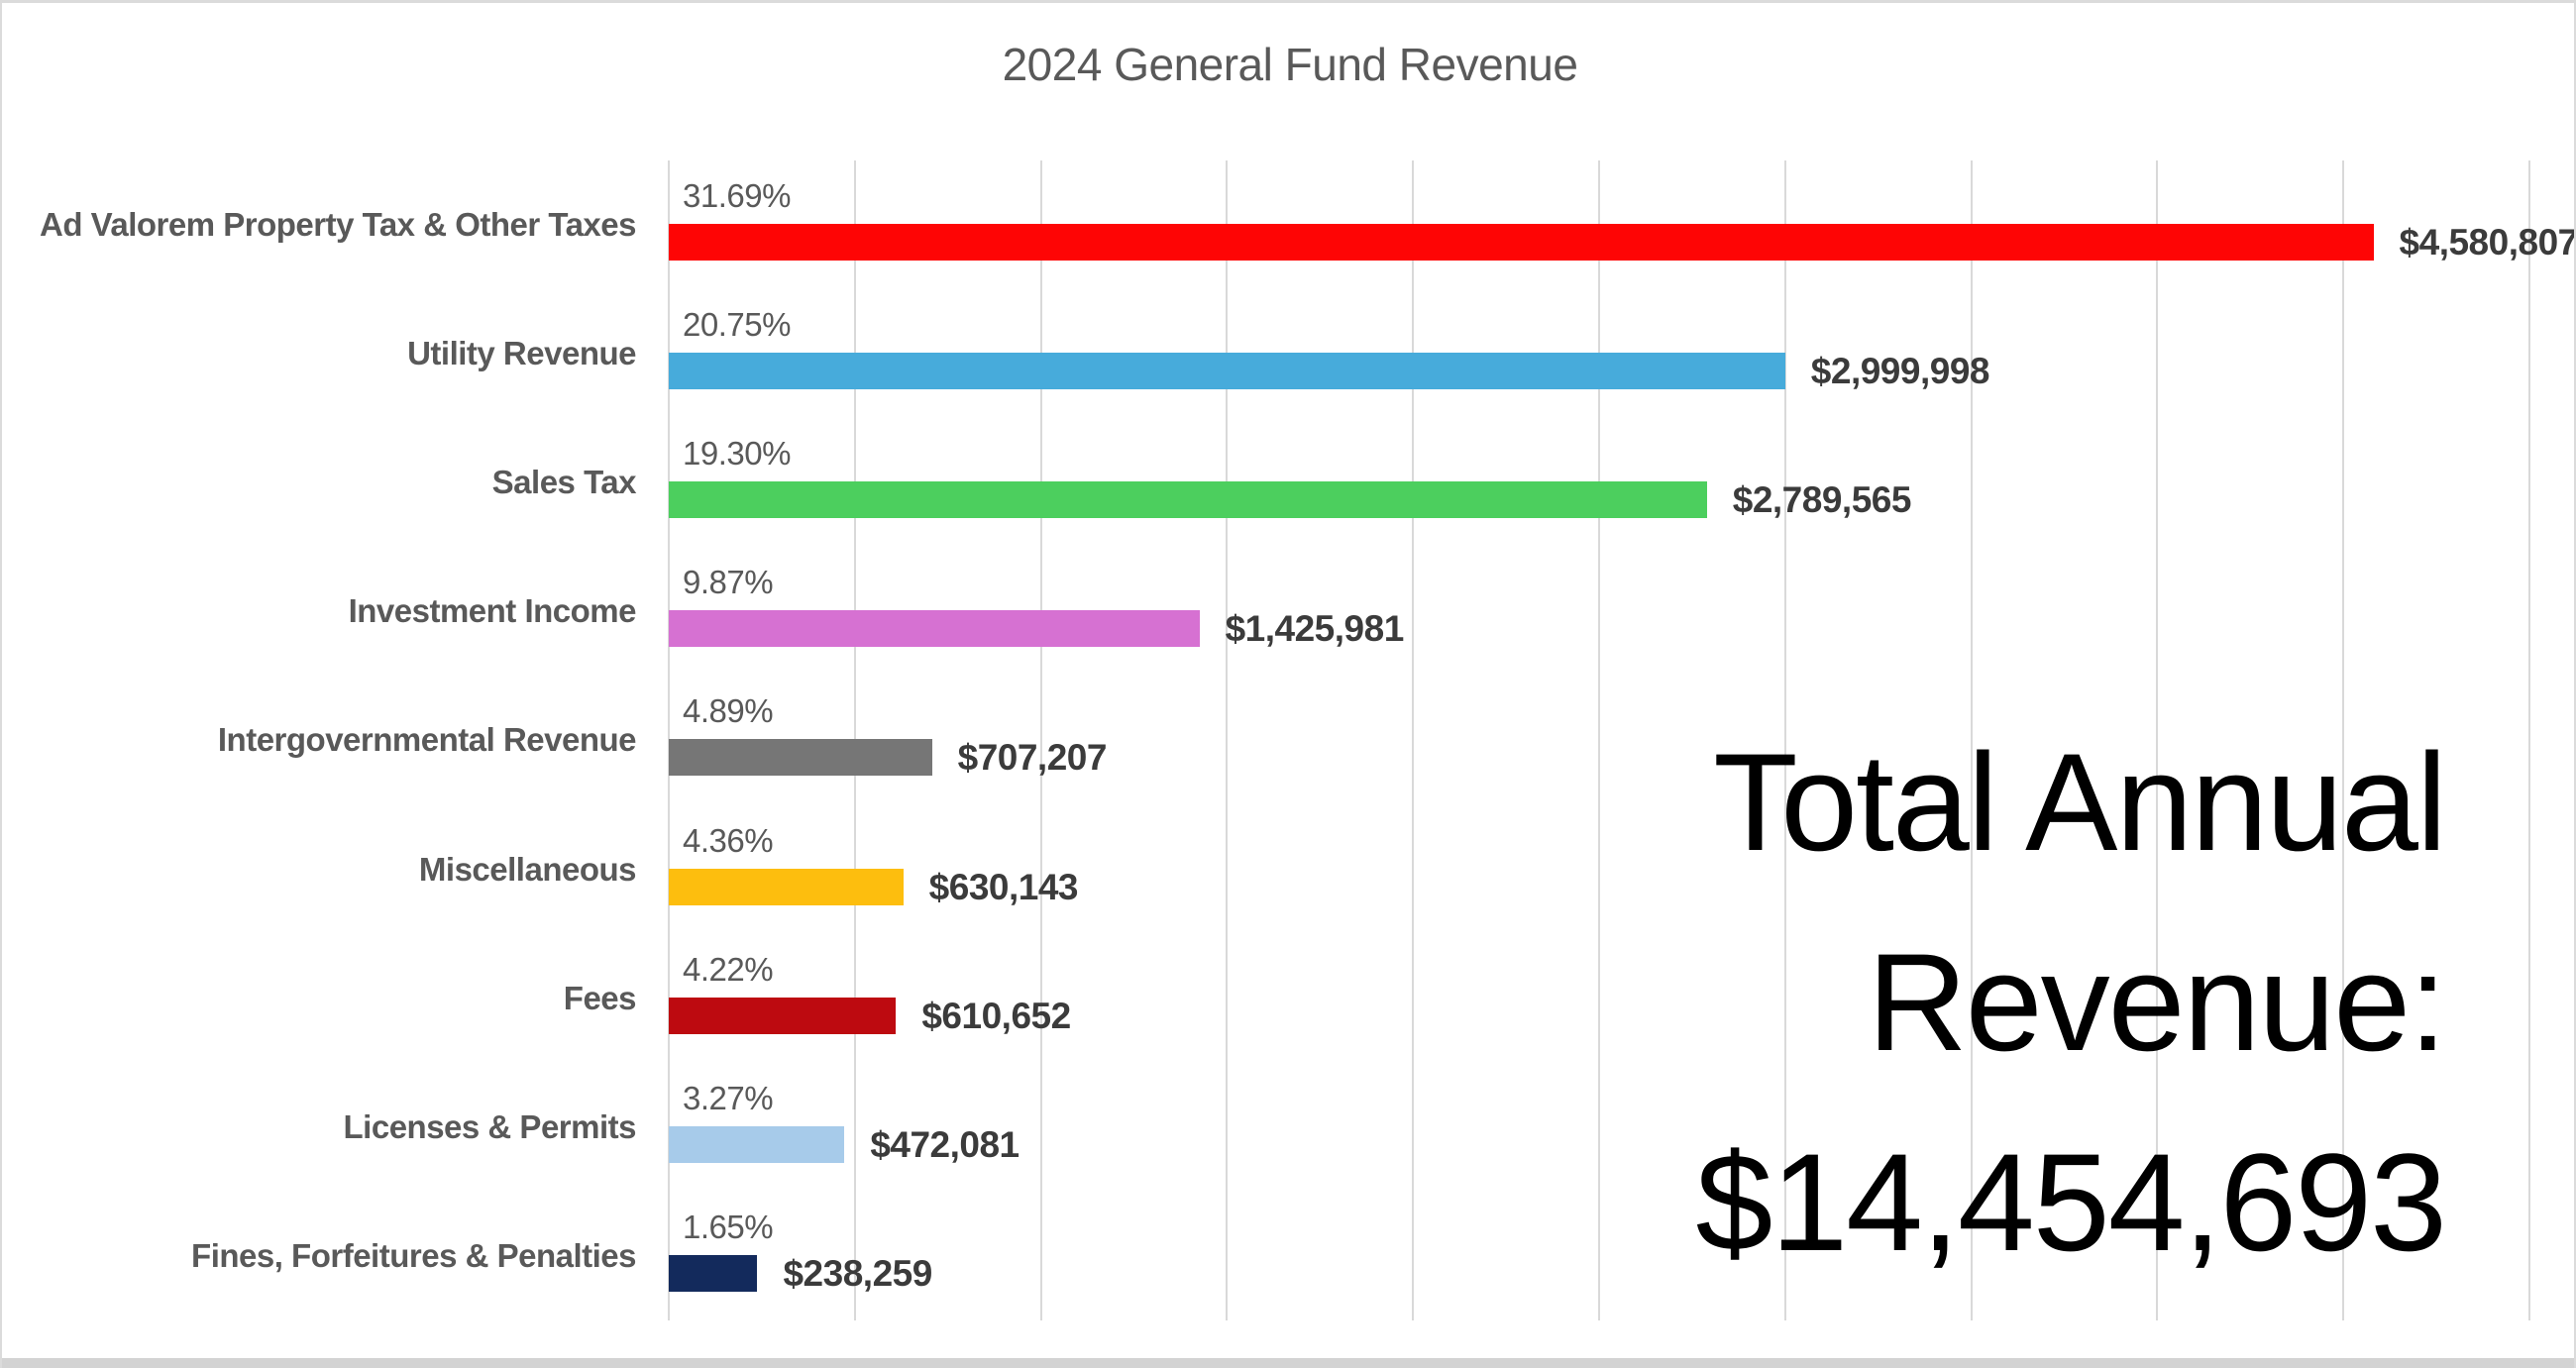  I want to click on category-label: Miscellaneous, so click(527, 869).